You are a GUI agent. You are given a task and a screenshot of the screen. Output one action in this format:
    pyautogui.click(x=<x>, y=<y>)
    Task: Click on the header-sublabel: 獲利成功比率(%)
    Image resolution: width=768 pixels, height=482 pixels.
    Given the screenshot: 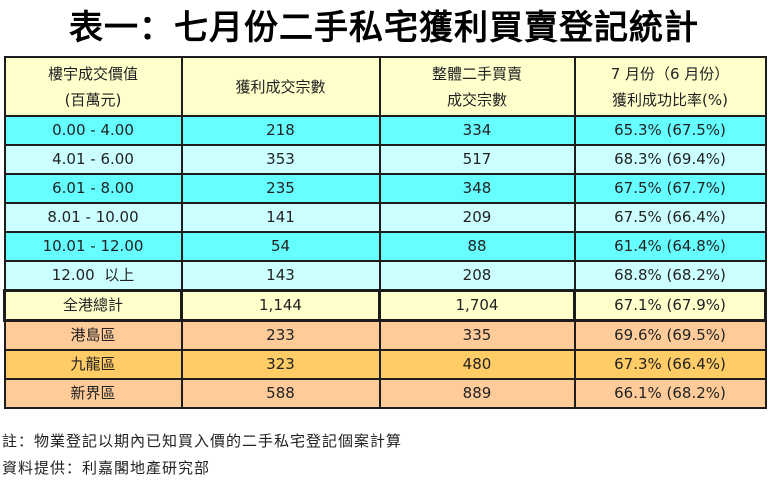 What is the action you would take?
    pyautogui.click(x=670, y=99)
    